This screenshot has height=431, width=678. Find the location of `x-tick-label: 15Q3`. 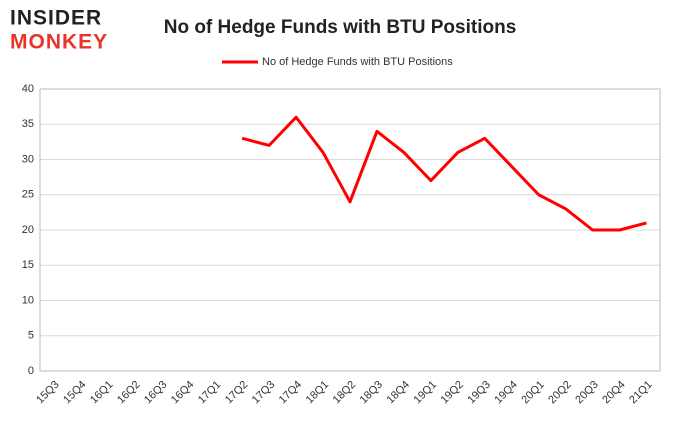

x-tick-label: 15Q3 is located at coordinates (48, 393).